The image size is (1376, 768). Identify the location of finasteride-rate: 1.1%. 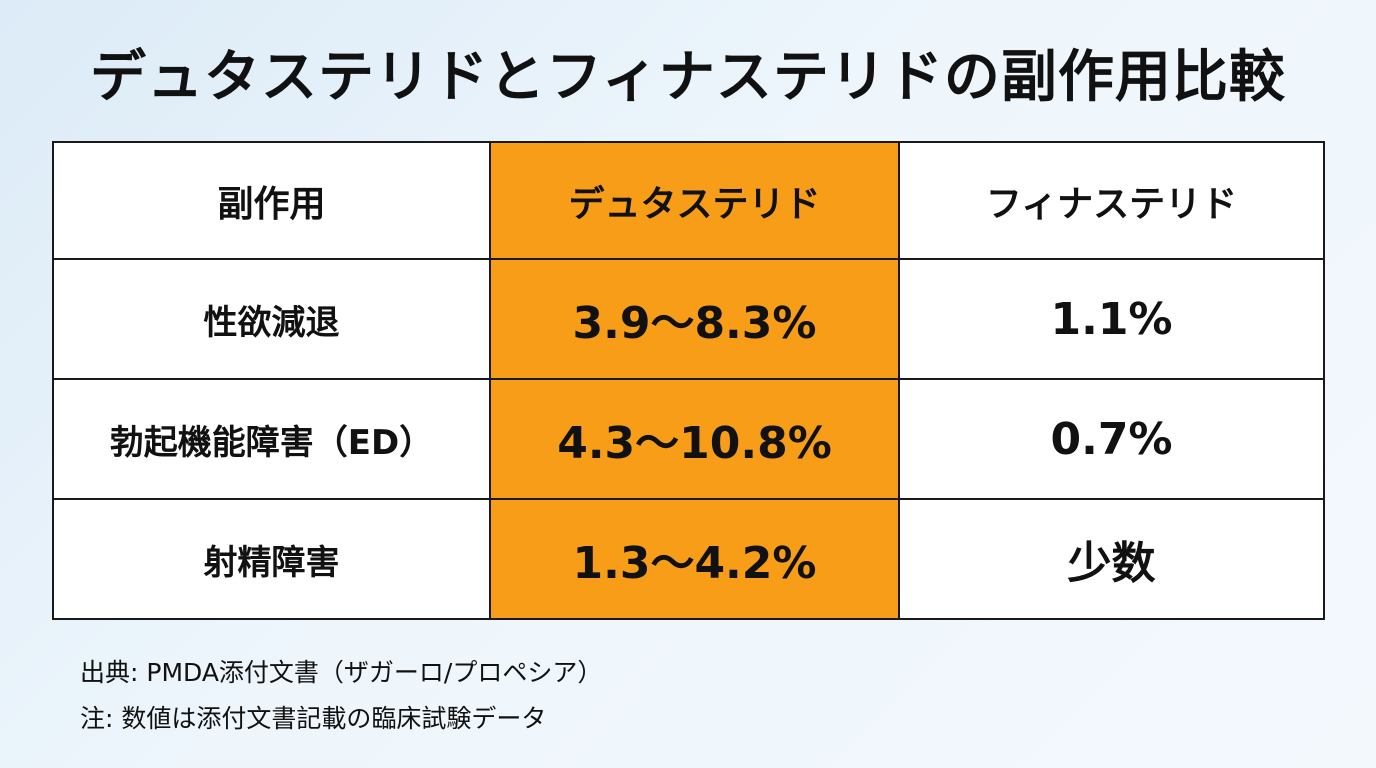
(1111, 319).